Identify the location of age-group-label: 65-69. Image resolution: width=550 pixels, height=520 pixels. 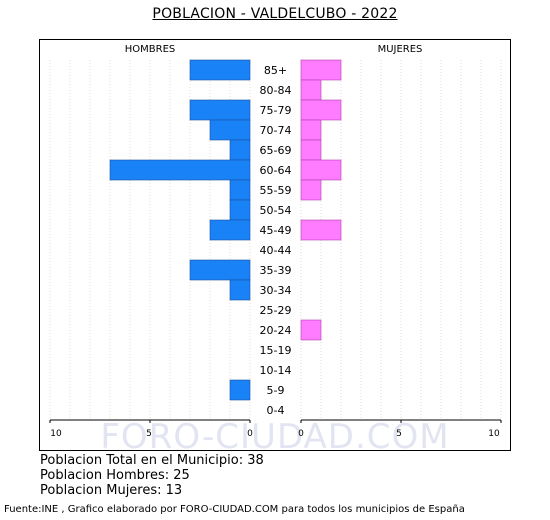
(276, 150).